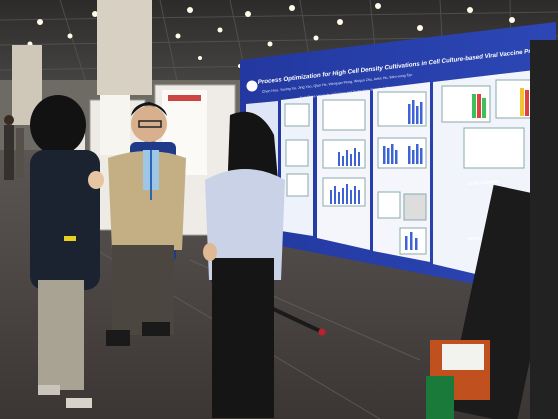 This screenshot has height=419, width=558. Describe the element at coordinates (544, 229) in the screenshot. I see `poster-stand-post` at that location.